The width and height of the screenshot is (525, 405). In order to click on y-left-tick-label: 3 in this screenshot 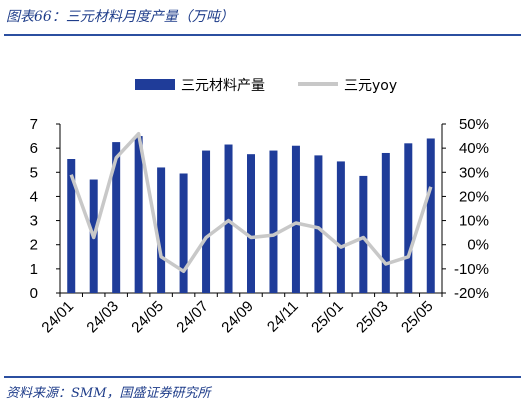, I will do `click(34, 221)`.